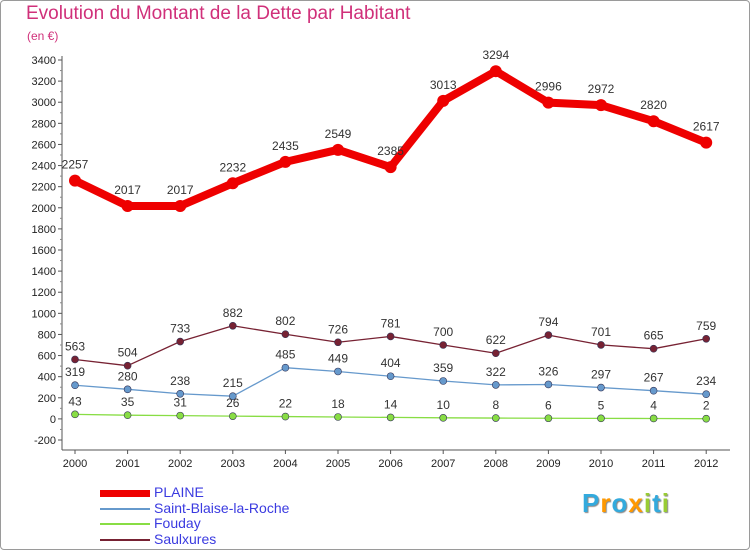 The width and height of the screenshot is (750, 550). What do you see at coordinates (601, 332) in the screenshot?
I see `data-label: 701` at bounding box center [601, 332].